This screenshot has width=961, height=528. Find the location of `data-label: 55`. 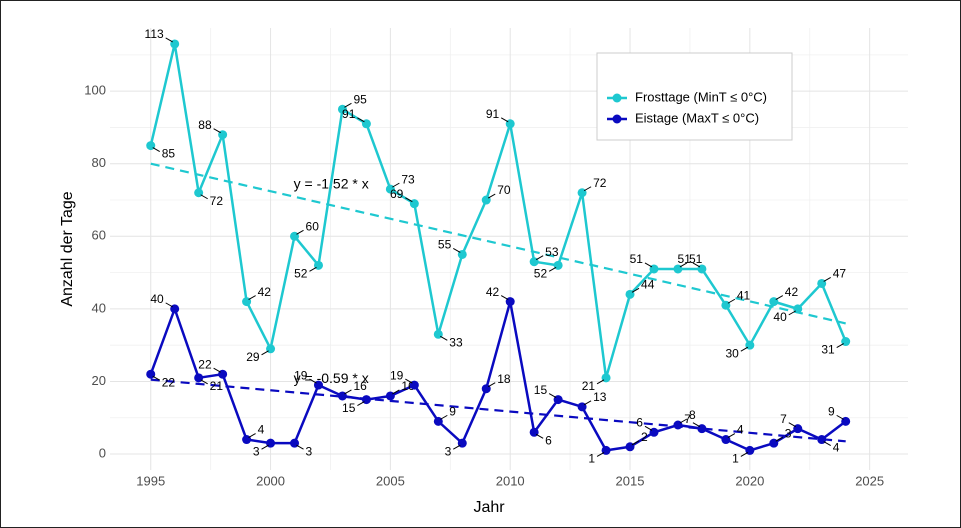

data-label: 55 is located at coordinates (445, 245).